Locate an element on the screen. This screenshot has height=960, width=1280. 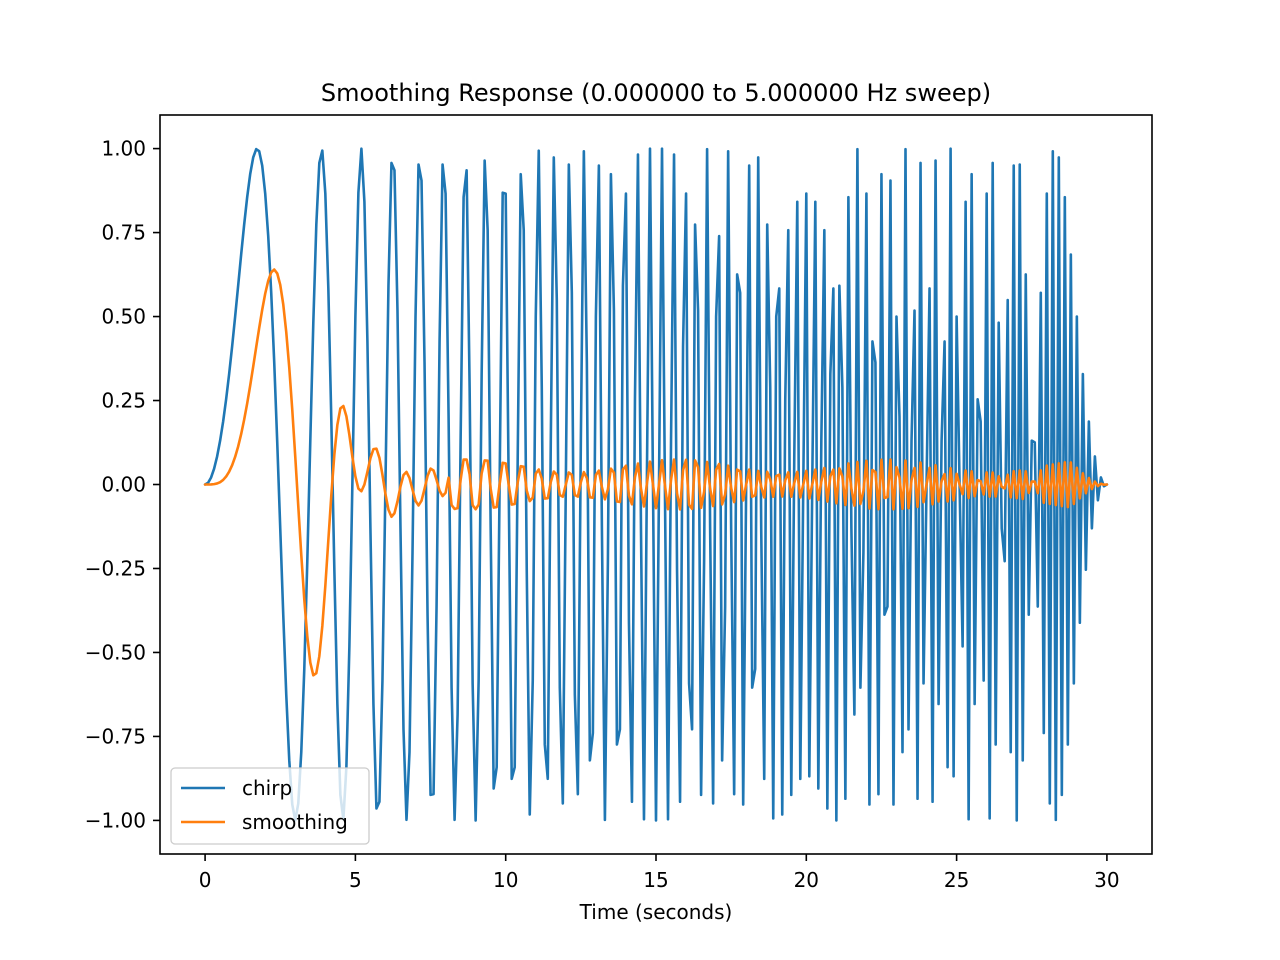
y-tick-label: −0.75 is located at coordinates (115, 736).